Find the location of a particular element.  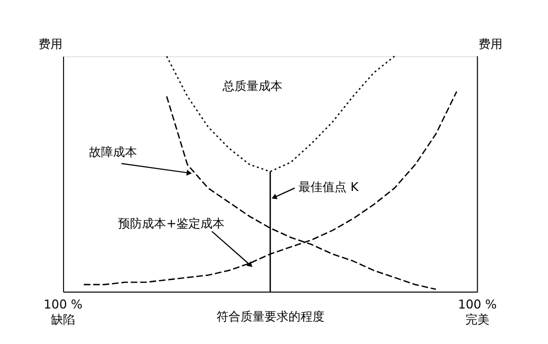

text: 100 % 完美 is located at coordinates (477, 312).